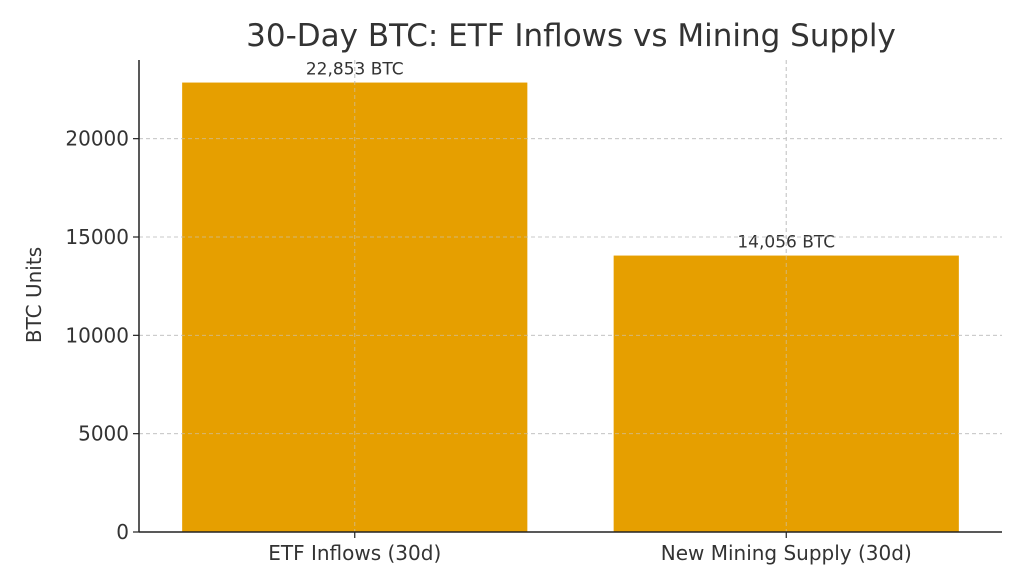  What do you see at coordinates (97, 237) in the screenshot?
I see `y-tick-label: 15000` at bounding box center [97, 237].